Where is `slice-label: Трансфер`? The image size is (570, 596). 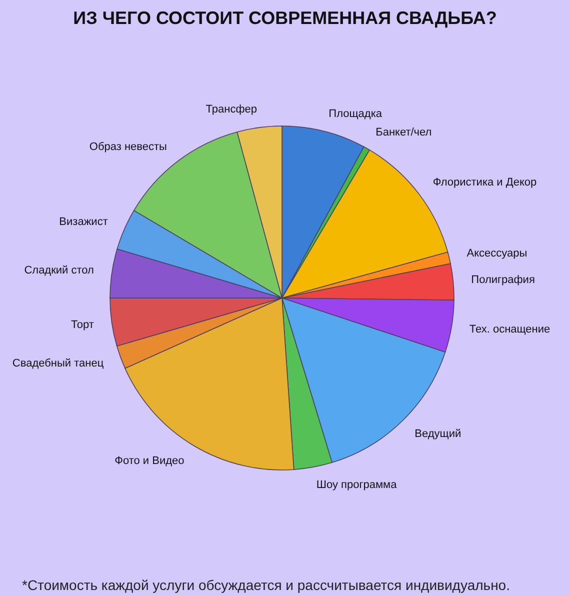
slice-label: Трансфер is located at coordinates (232, 110).